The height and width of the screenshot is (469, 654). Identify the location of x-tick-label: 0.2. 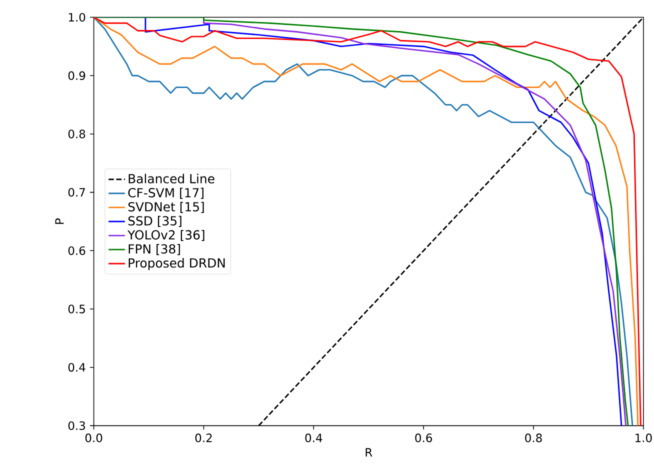
(203, 438).